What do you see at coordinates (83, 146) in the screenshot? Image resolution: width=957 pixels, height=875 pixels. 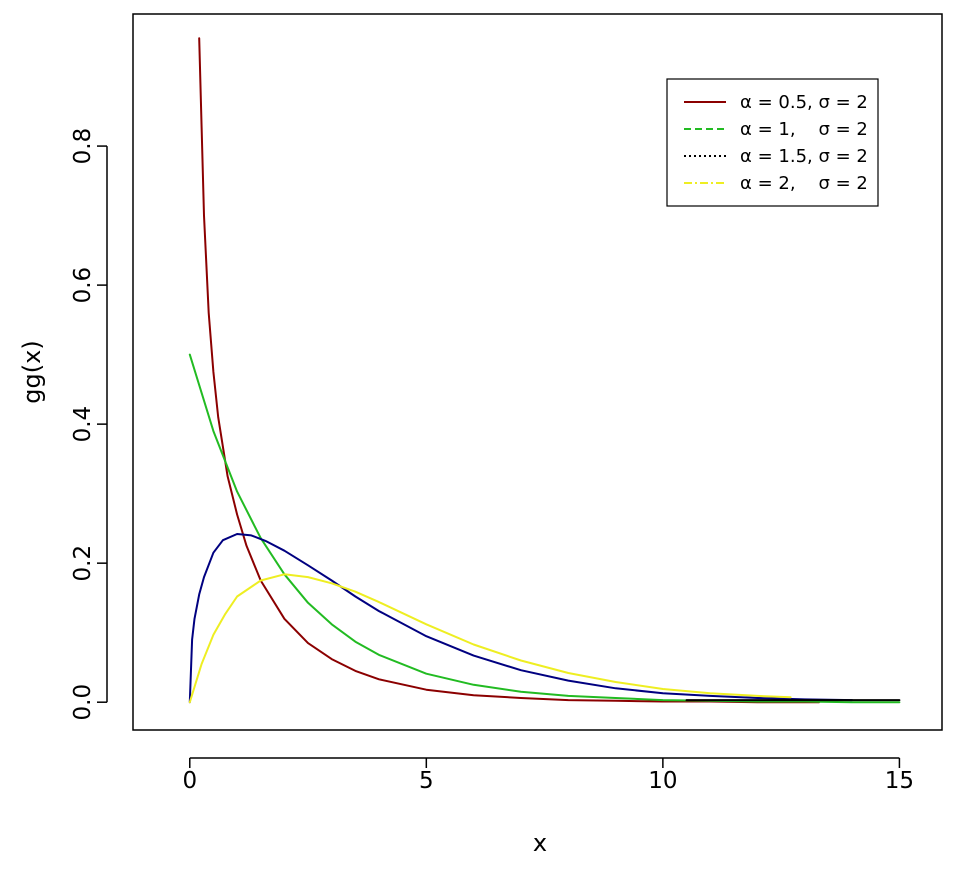 I see `y-tick-label: 0.8` at bounding box center [83, 146].